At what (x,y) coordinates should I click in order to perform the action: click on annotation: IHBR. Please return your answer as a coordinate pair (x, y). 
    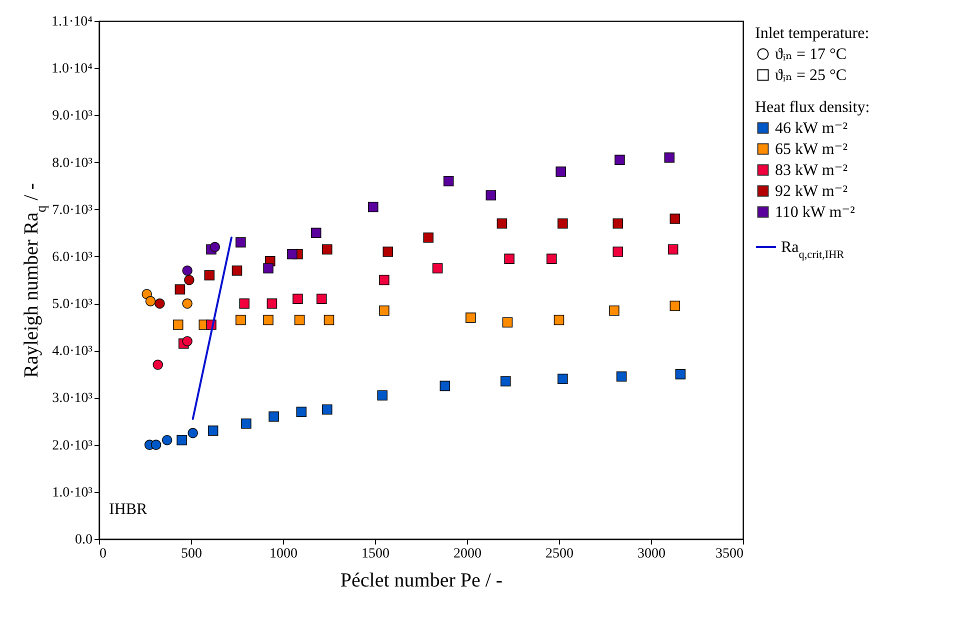
    Looking at the image, I should click on (128, 509).